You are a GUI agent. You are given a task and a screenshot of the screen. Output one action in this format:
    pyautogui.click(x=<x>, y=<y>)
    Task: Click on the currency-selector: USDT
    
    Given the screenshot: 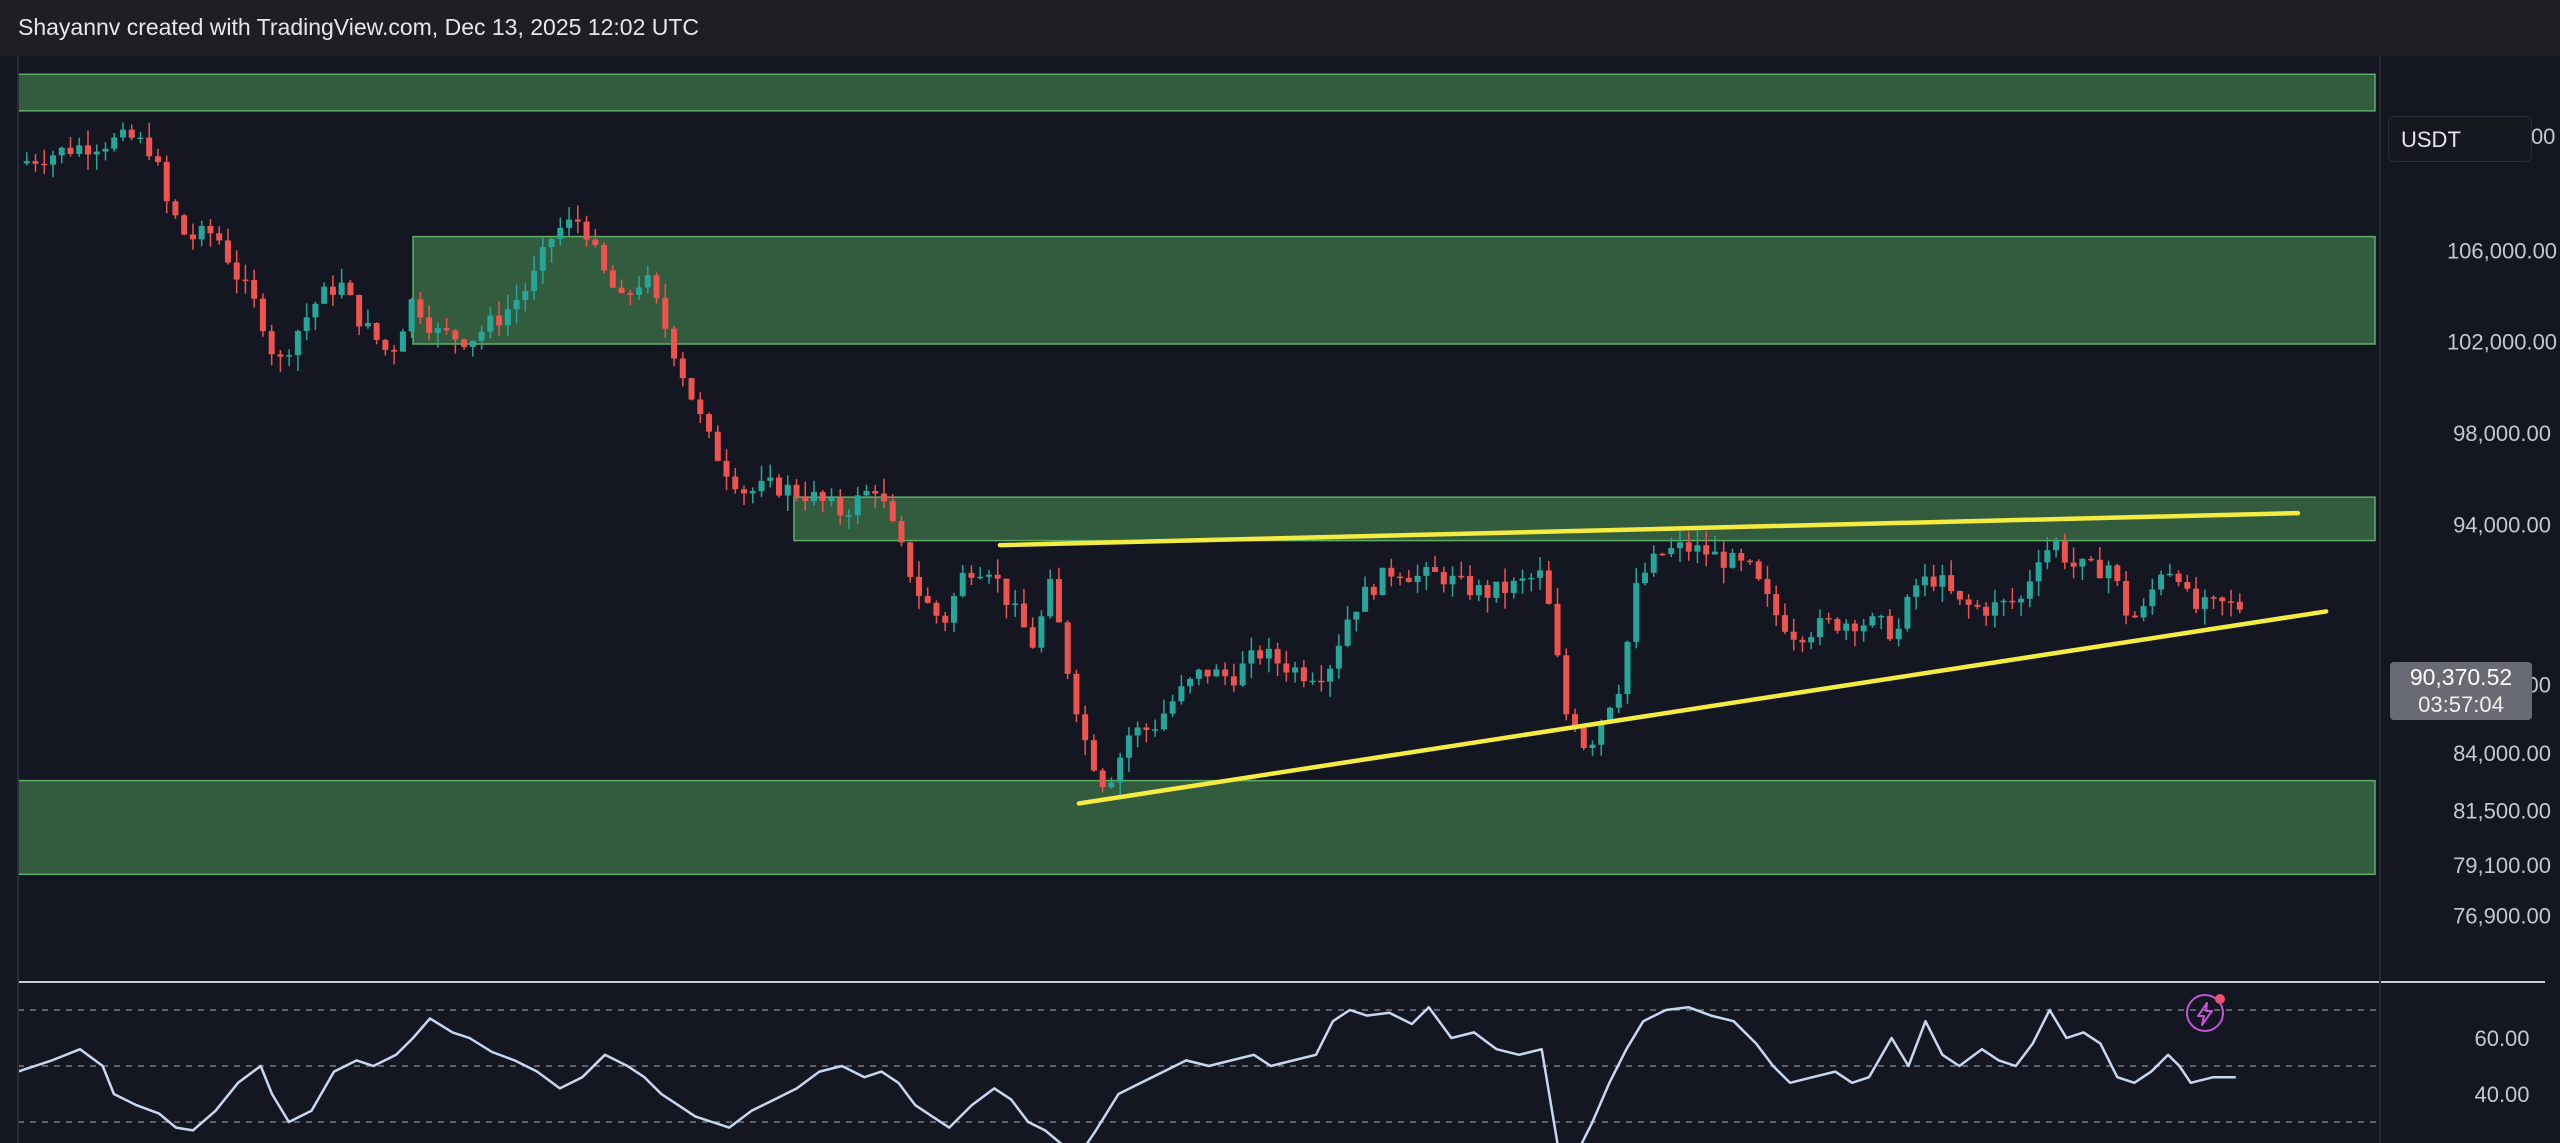 What is the action you would take?
    pyautogui.click(x=2460, y=139)
    